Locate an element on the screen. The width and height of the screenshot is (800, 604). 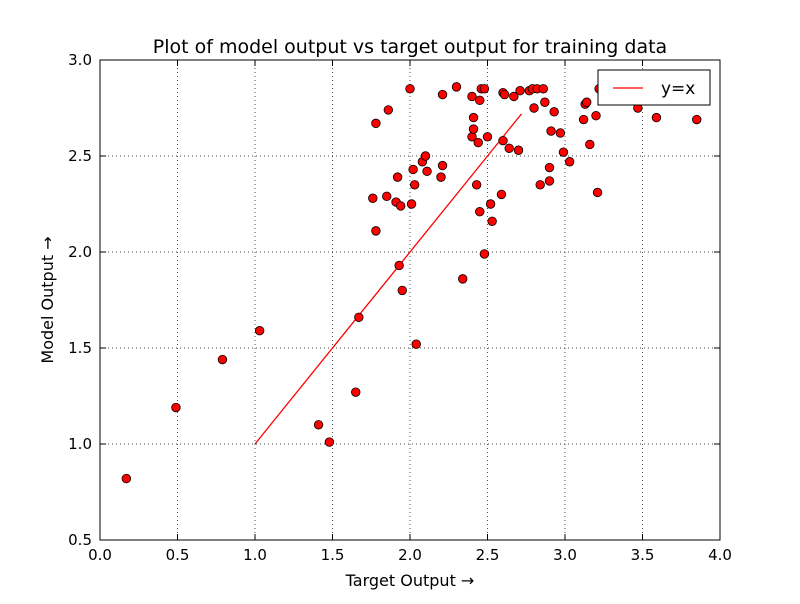
y-tick-label: 2.0 is located at coordinates (80, 252).